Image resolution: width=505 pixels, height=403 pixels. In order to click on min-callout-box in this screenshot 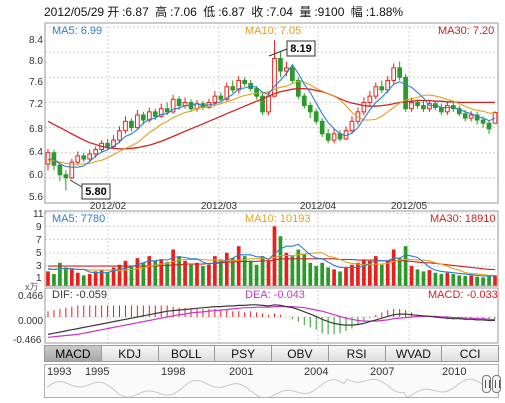, I will do `click(96, 191)`.